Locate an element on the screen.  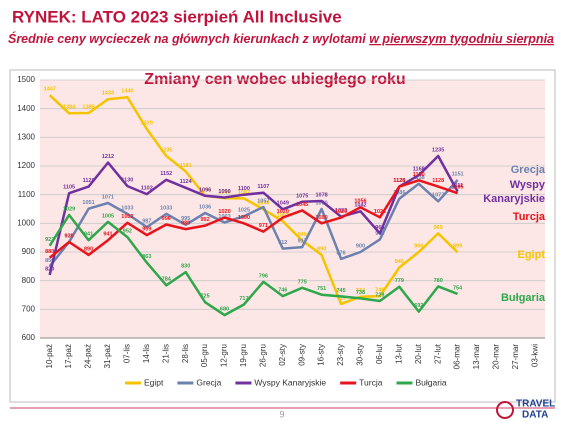
data-label: 729 is located at coordinates (379, 295).